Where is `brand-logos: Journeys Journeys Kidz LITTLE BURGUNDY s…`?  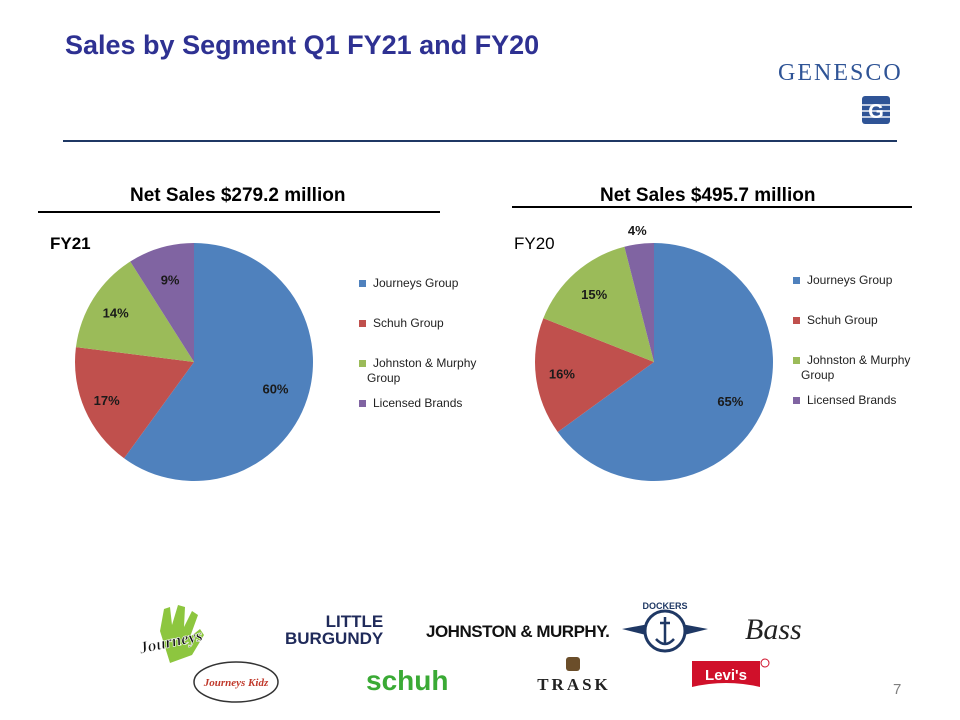 brand-logos: Journeys Journeys Kidz LITTLE BURGUNDY s… is located at coordinates (480, 650).